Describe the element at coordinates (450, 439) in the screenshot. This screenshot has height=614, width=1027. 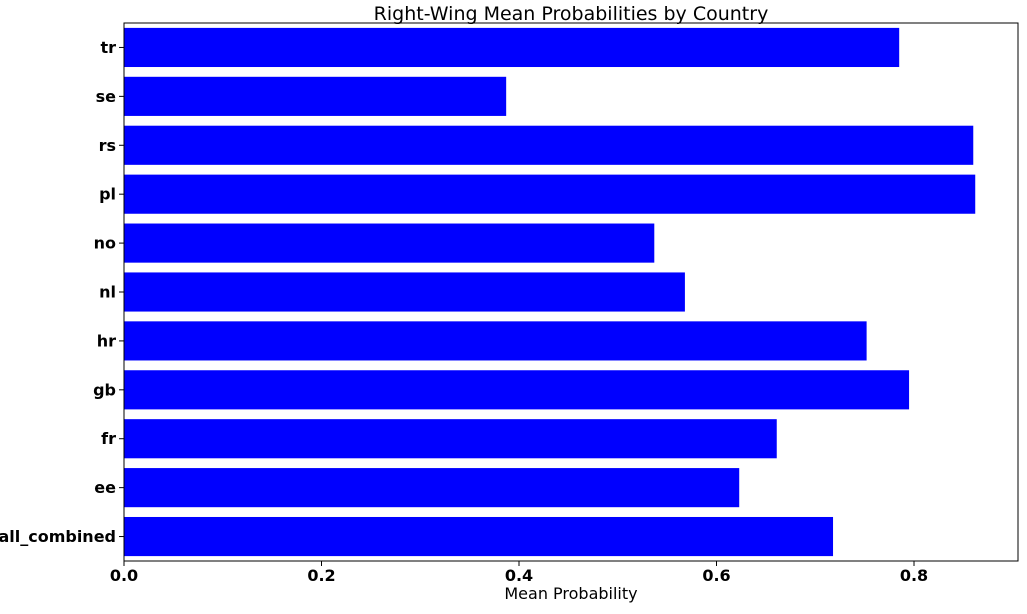
I see `bar-fr` at that location.